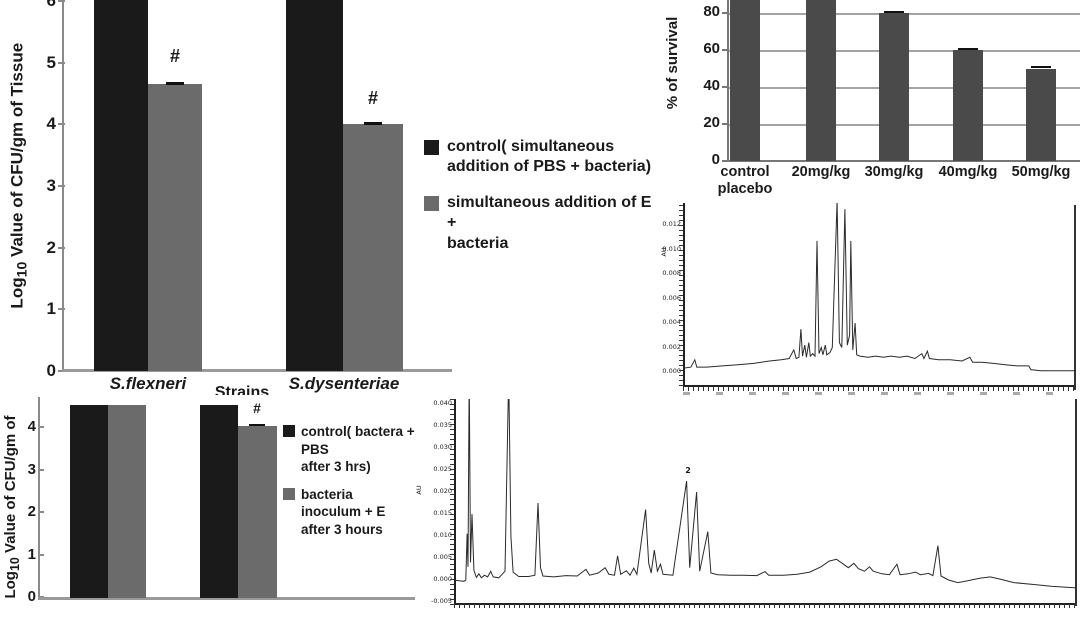 This screenshot has width=1080, height=622. I want to click on cfu-tissue-x-axis, so click(257, 370).